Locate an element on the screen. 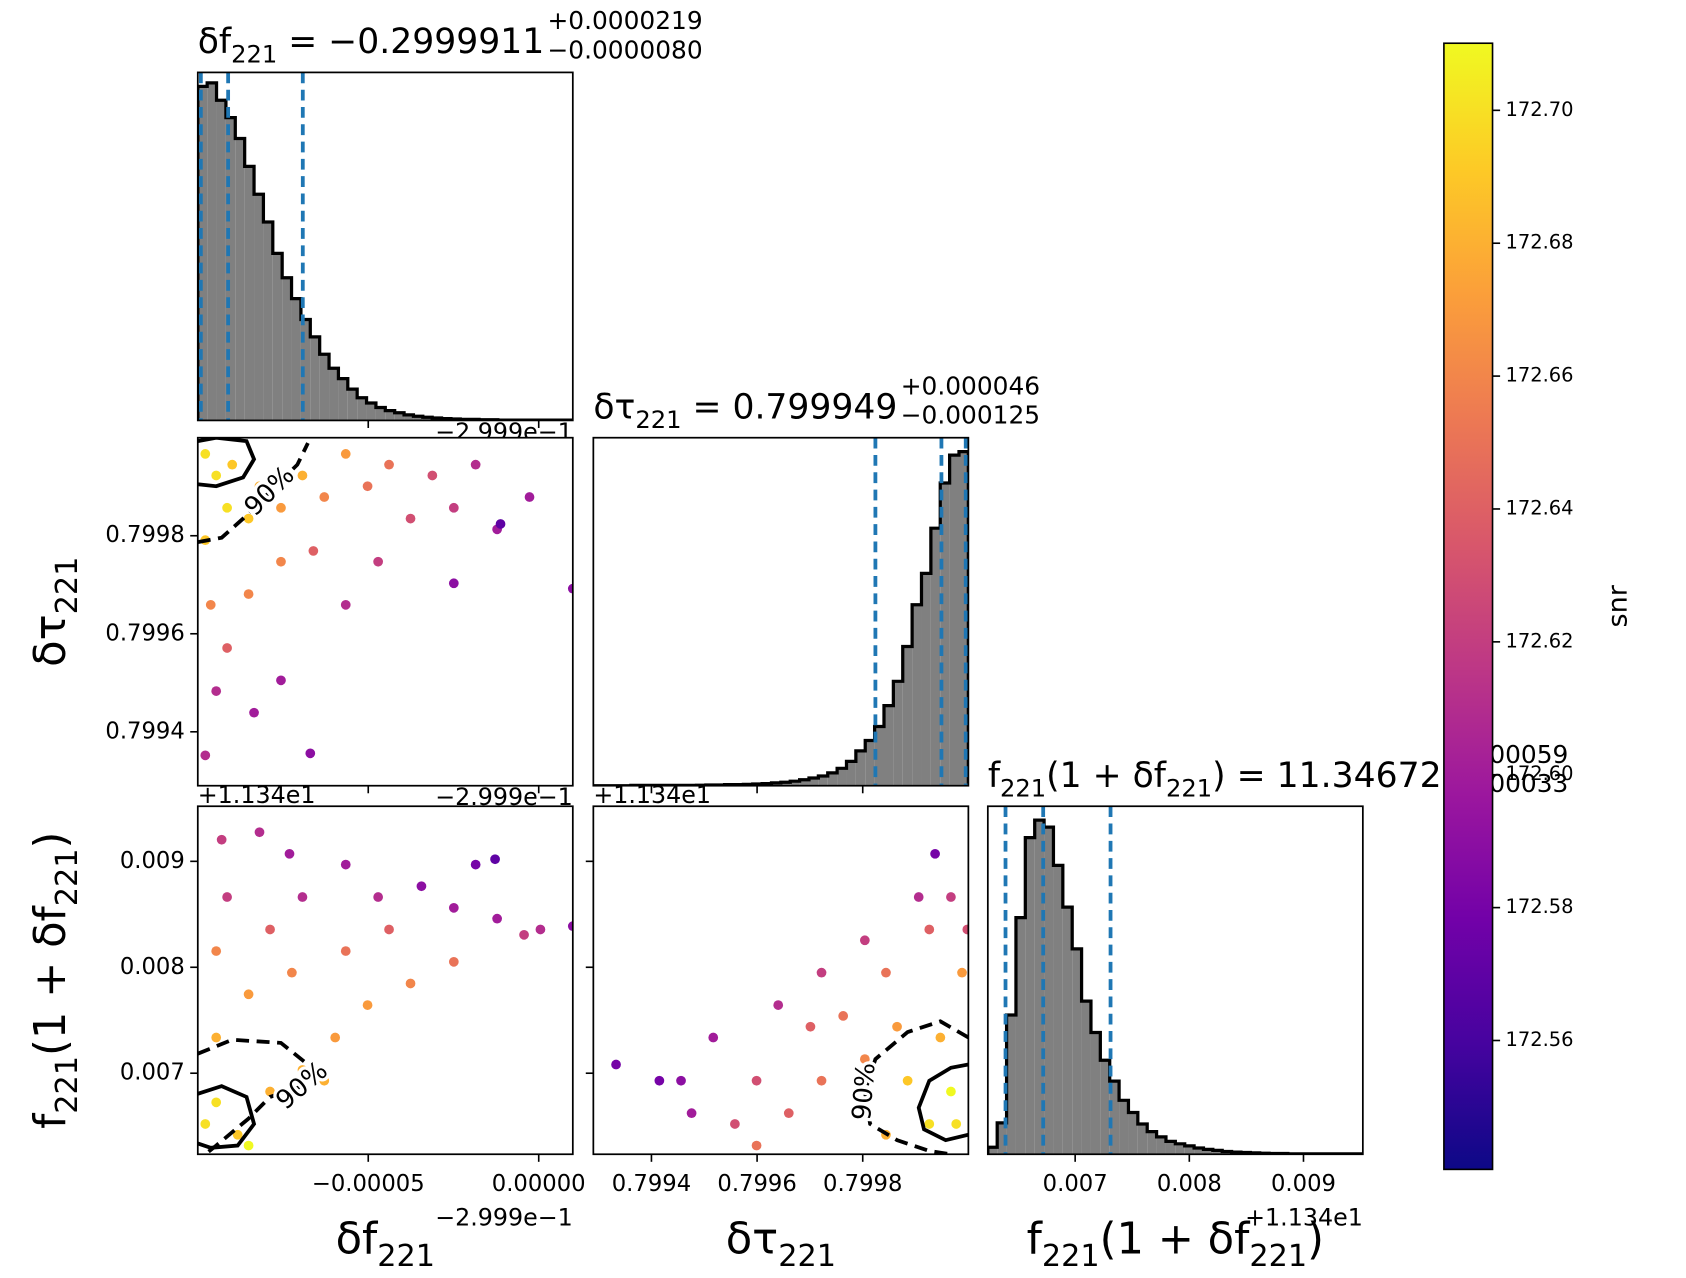 This screenshot has width=1686, height=1278. x-tick-label: 0.7994 is located at coordinates (651, 1184).